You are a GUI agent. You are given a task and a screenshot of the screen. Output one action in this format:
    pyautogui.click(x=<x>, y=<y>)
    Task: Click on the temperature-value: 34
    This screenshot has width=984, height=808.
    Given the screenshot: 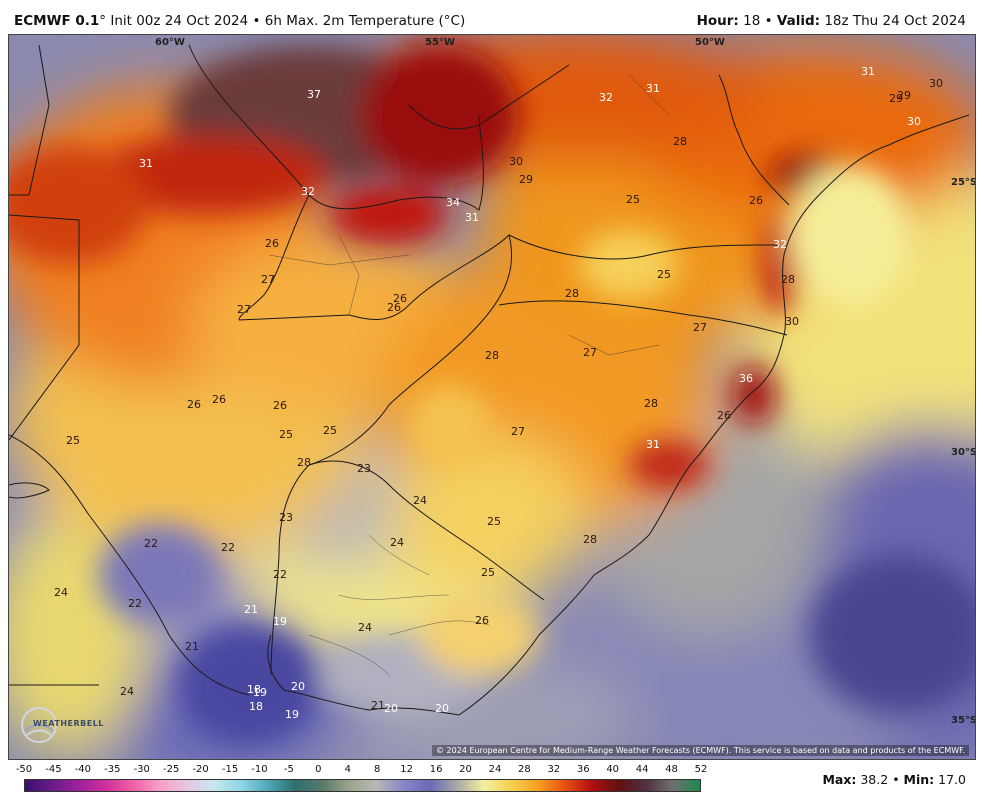 What is the action you would take?
    pyautogui.click(x=453, y=202)
    